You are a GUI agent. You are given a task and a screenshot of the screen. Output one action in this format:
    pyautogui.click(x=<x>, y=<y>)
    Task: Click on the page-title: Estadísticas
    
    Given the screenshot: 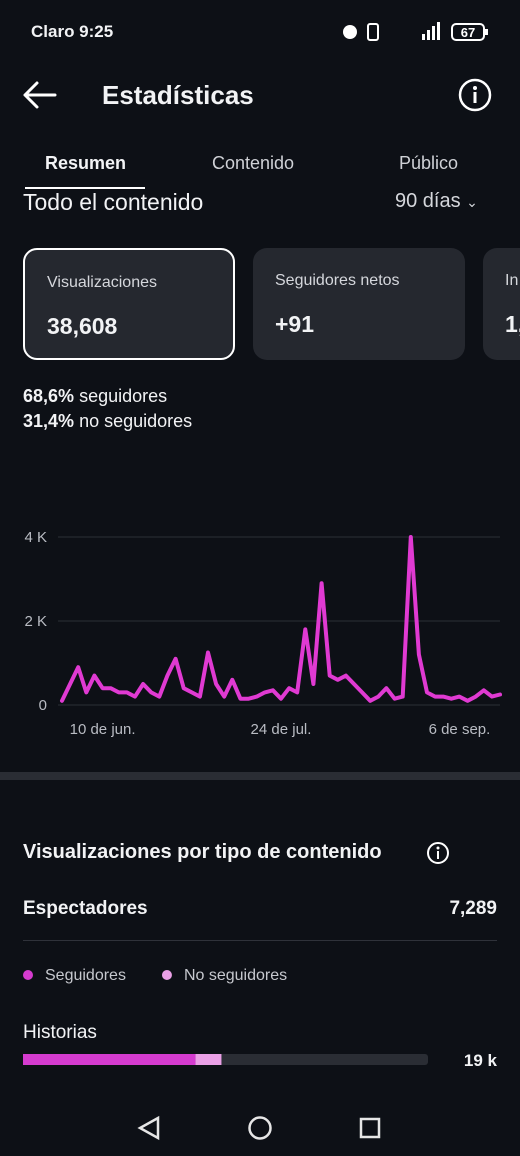 What is the action you would take?
    pyautogui.click(x=178, y=95)
    